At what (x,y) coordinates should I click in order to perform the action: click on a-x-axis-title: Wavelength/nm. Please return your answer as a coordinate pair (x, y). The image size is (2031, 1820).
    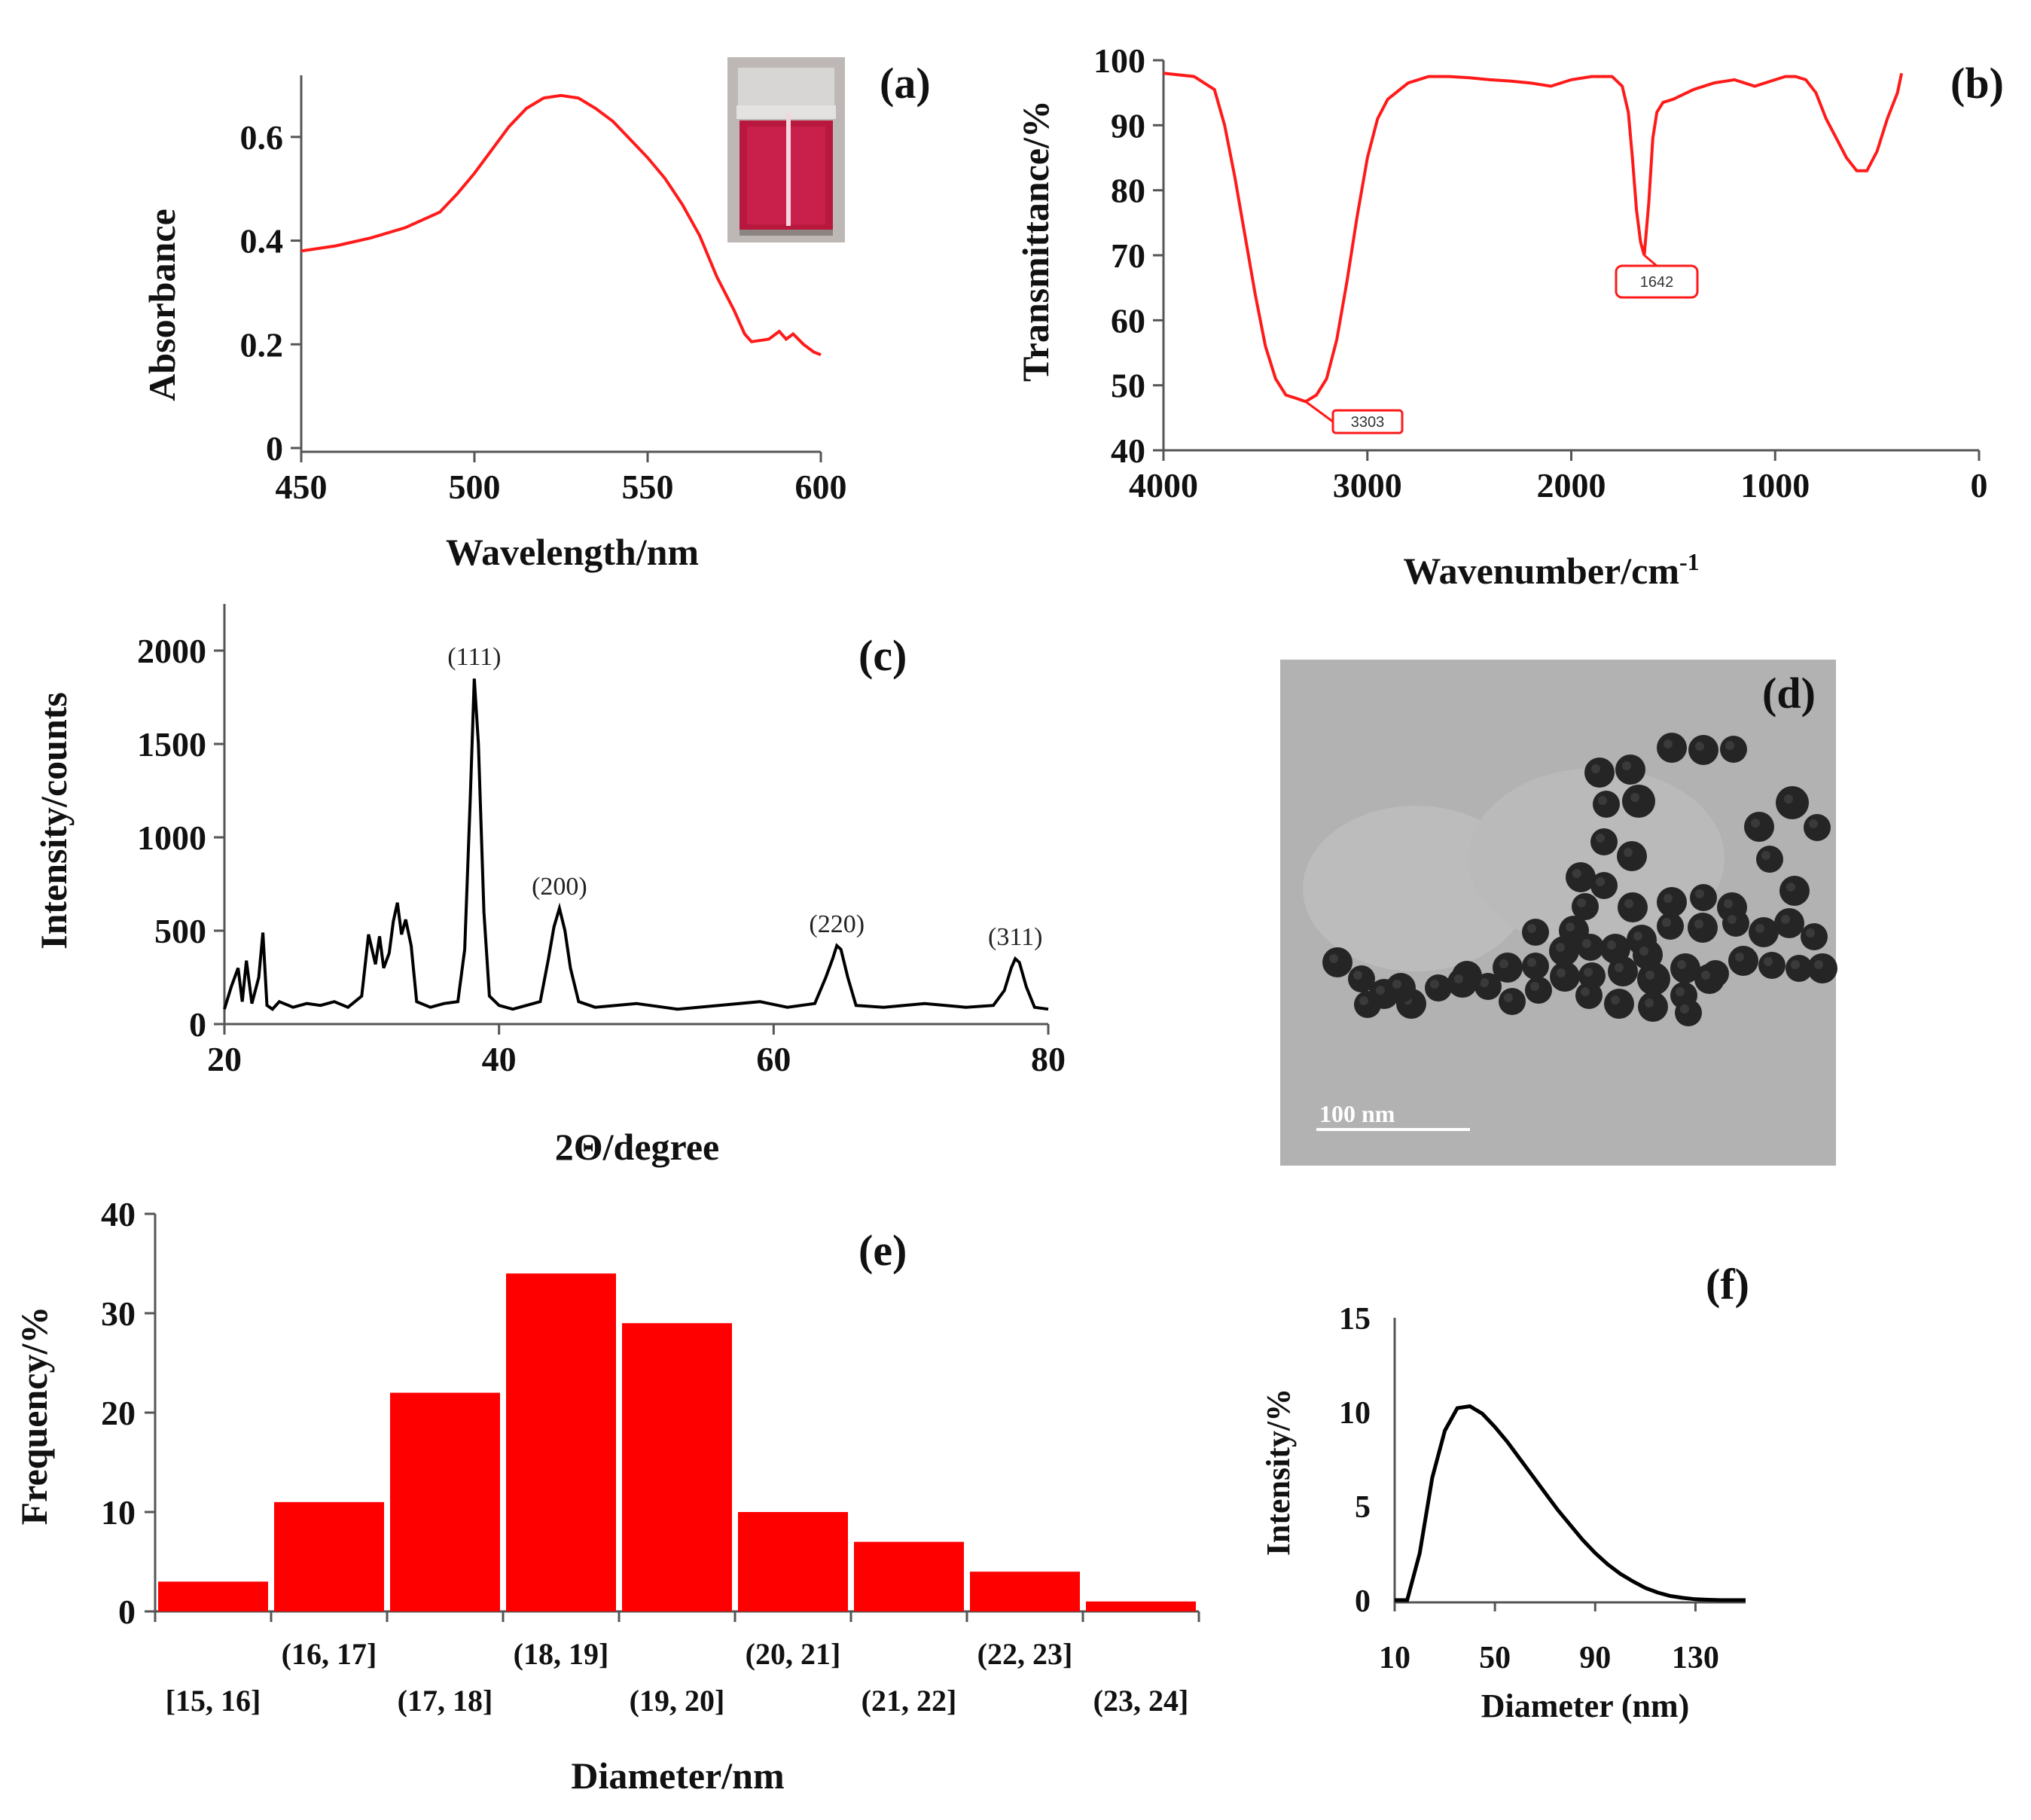
    Looking at the image, I should click on (573, 552).